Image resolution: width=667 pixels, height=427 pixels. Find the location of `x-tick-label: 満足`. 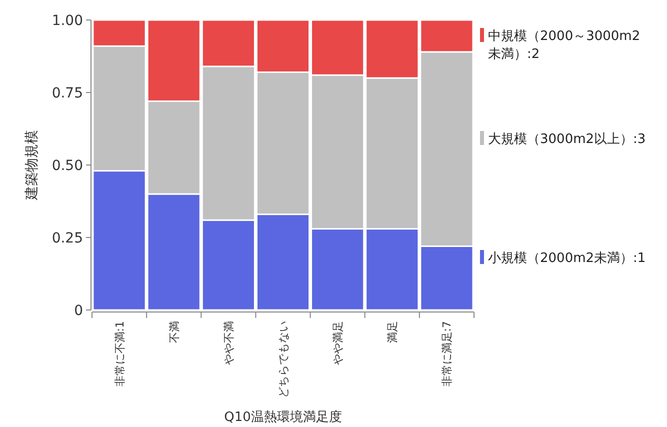

x-tick-label: 満足 is located at coordinates (393, 332).